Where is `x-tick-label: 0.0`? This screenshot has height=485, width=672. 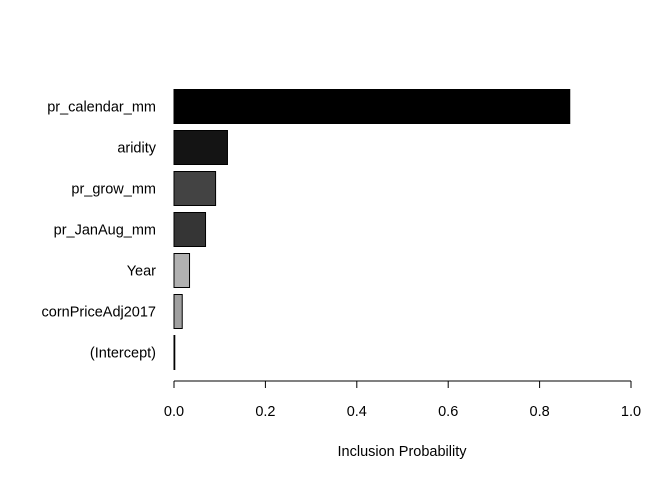
x-tick-label: 0.0 is located at coordinates (174, 412).